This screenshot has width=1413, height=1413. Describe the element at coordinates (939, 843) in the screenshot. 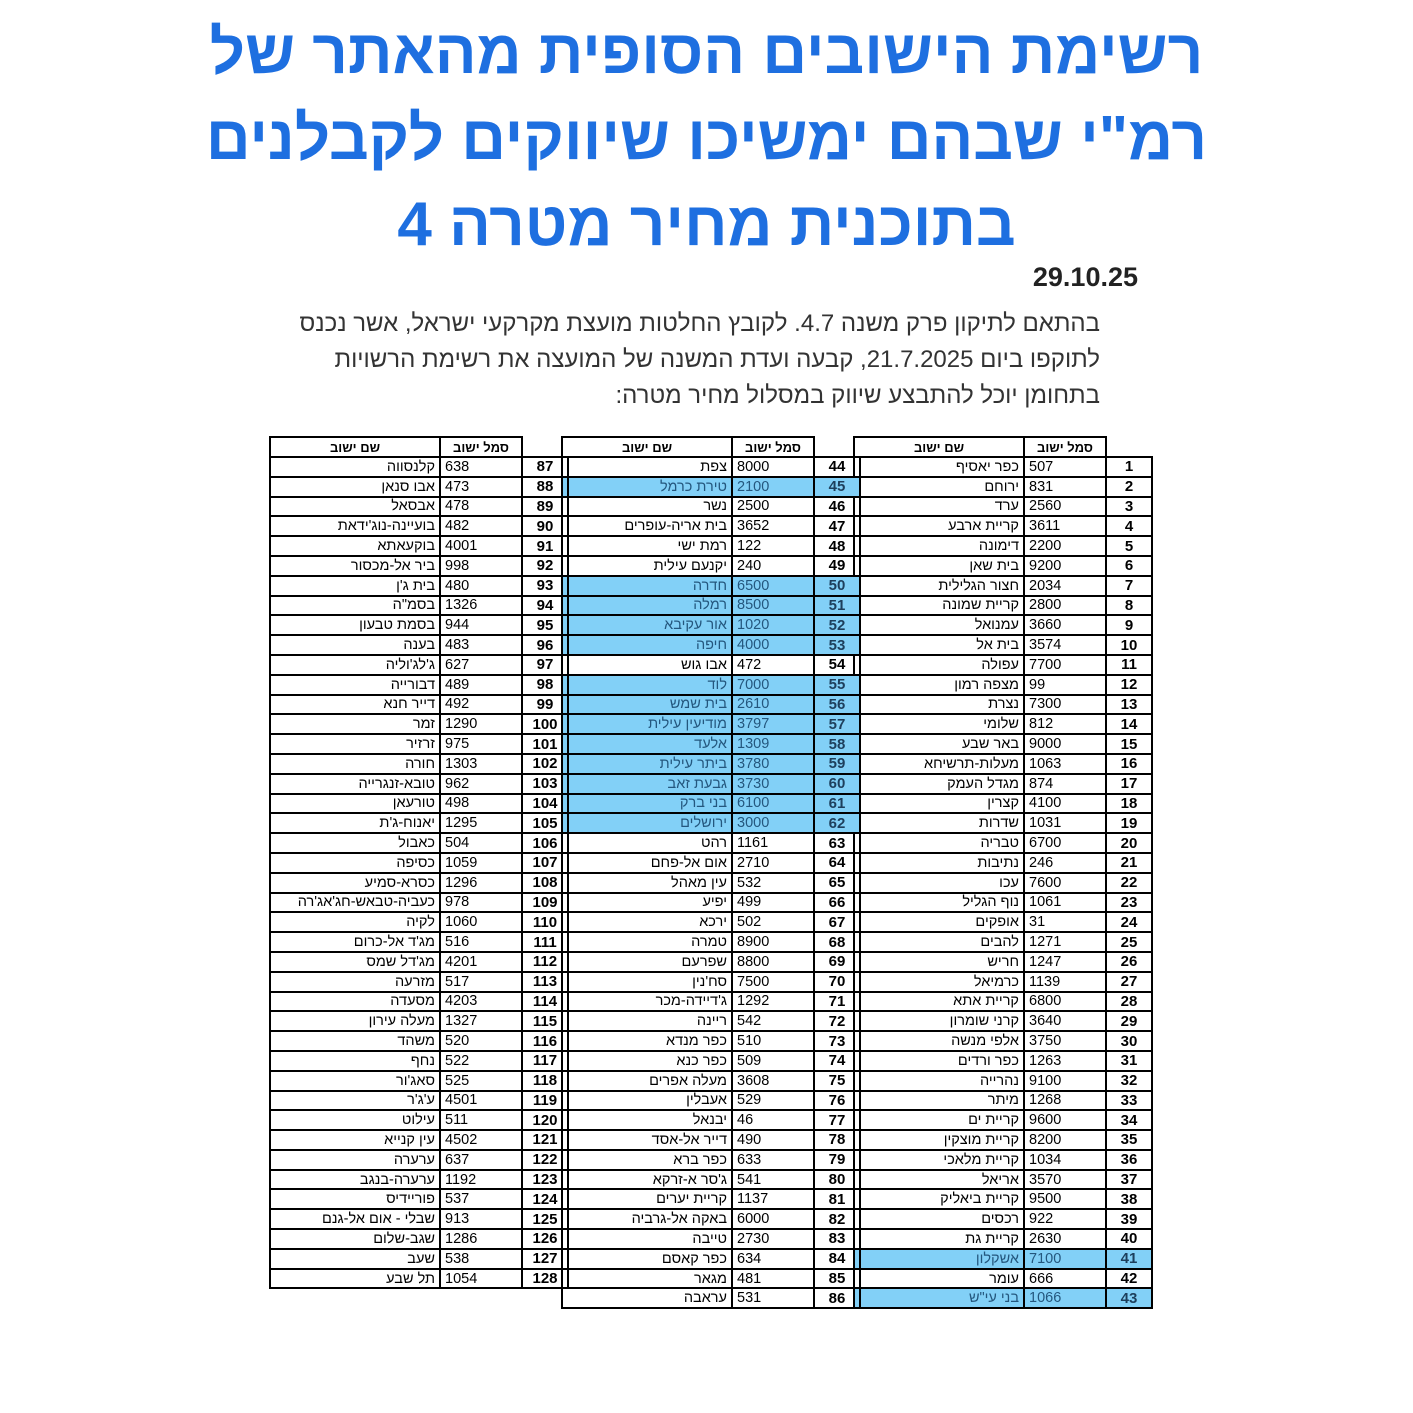

I see `settlement-name: טבריה` at that location.